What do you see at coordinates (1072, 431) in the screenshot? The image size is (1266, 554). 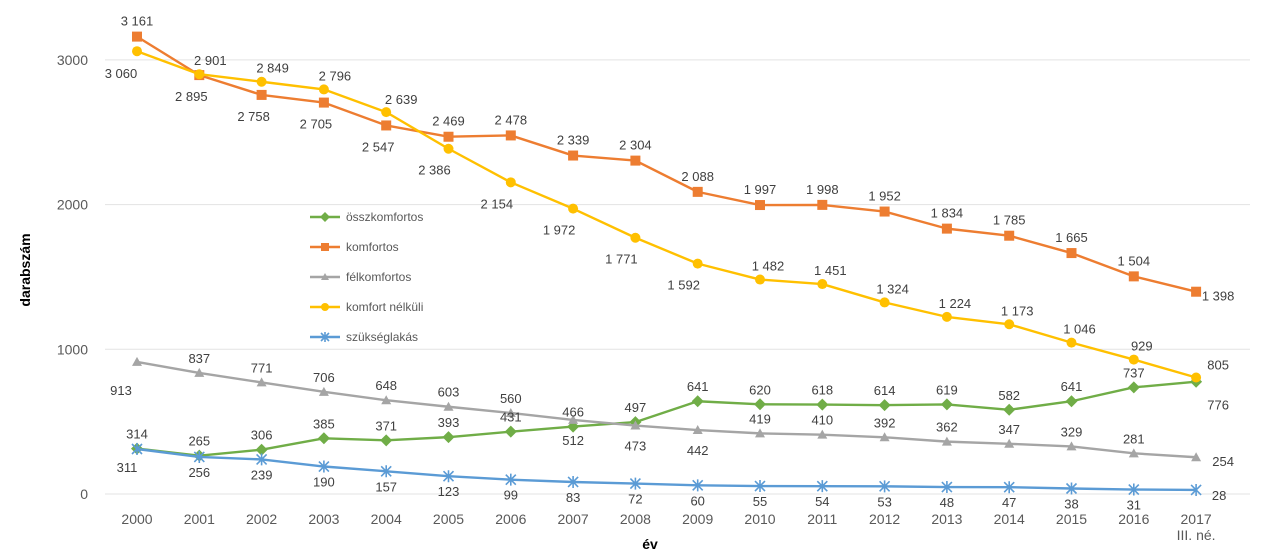 I see `data-label: 329` at bounding box center [1072, 431].